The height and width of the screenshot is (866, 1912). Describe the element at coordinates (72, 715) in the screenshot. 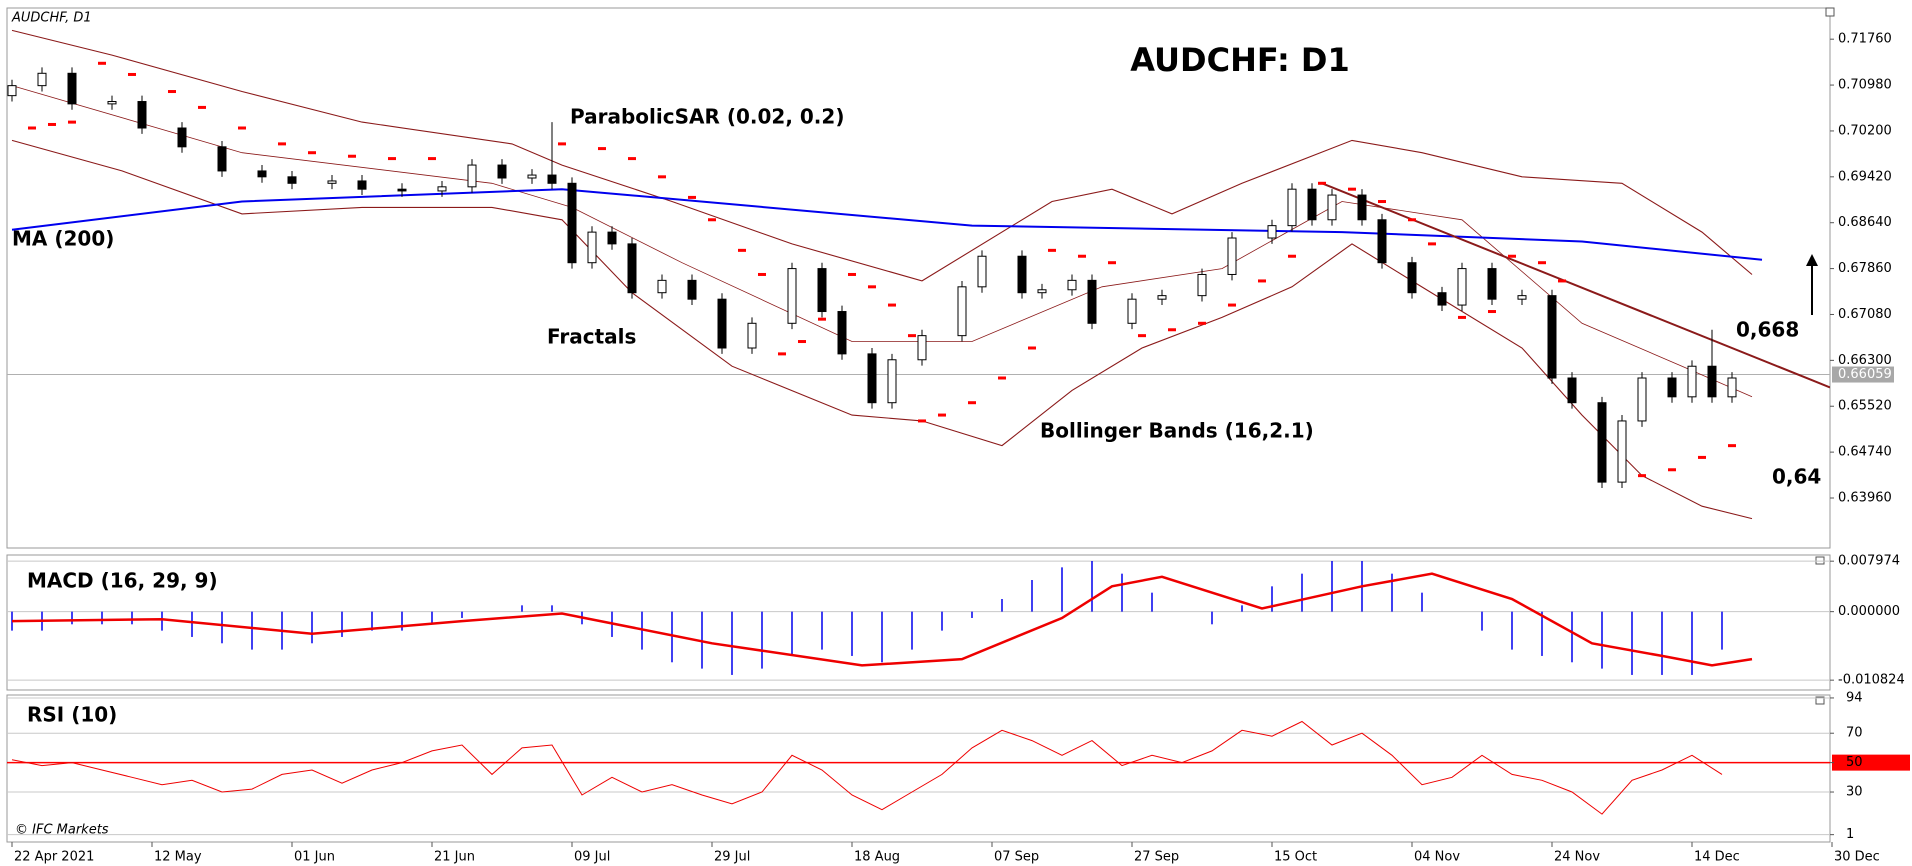

I see `rsi-title: RSI (10)` at that location.